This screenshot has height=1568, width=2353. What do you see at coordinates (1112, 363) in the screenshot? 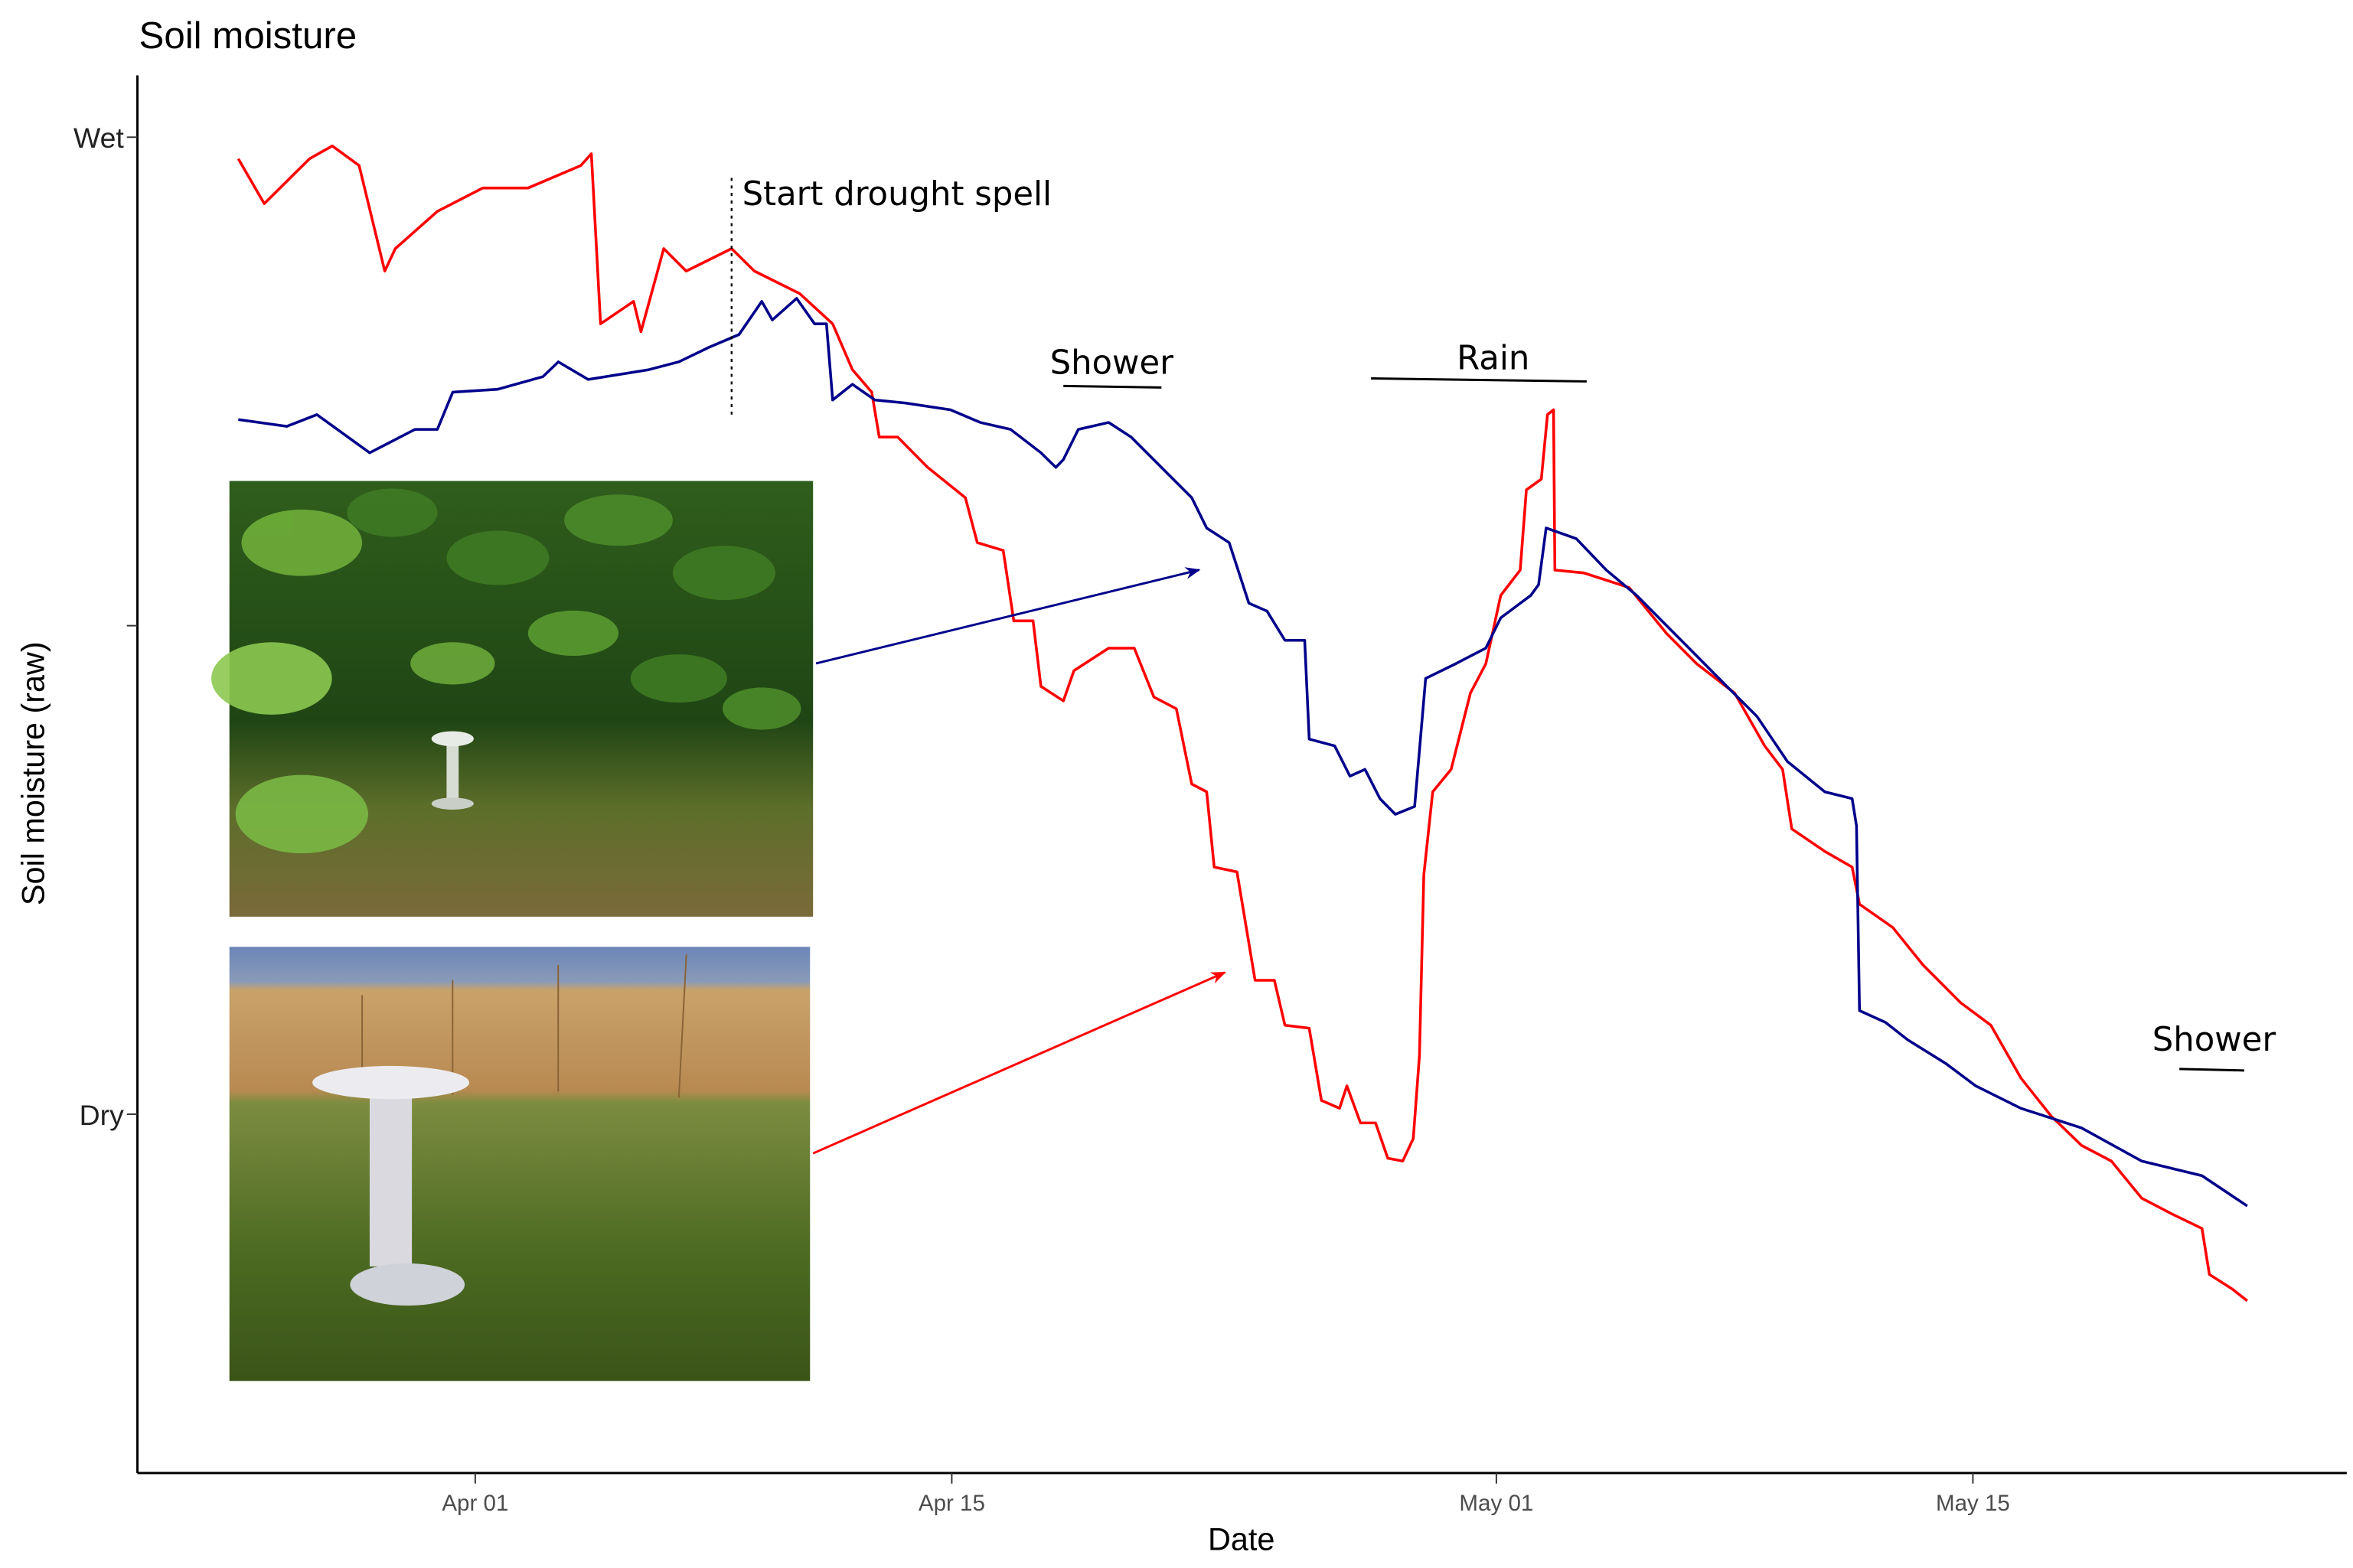
I see `annotation-shower-1: Shower` at bounding box center [1112, 363].